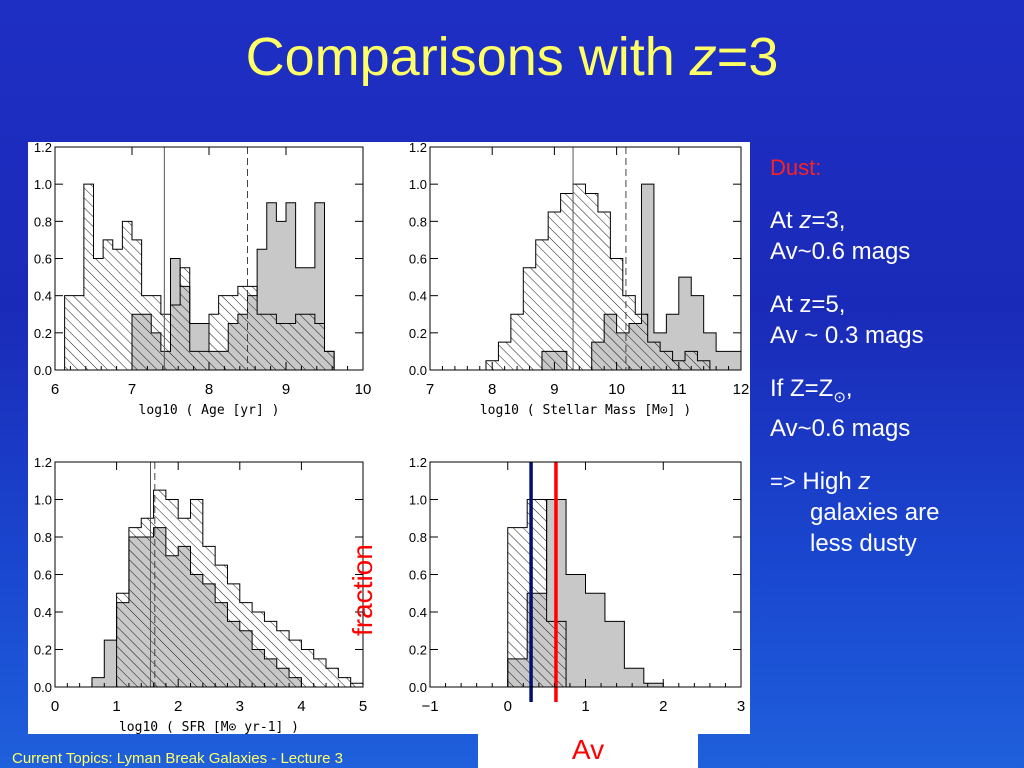  Describe the element at coordinates (585, 410) in the screenshot. I see `x-axis-label: log10 ( Stellar Mass [M⊙] )` at that location.